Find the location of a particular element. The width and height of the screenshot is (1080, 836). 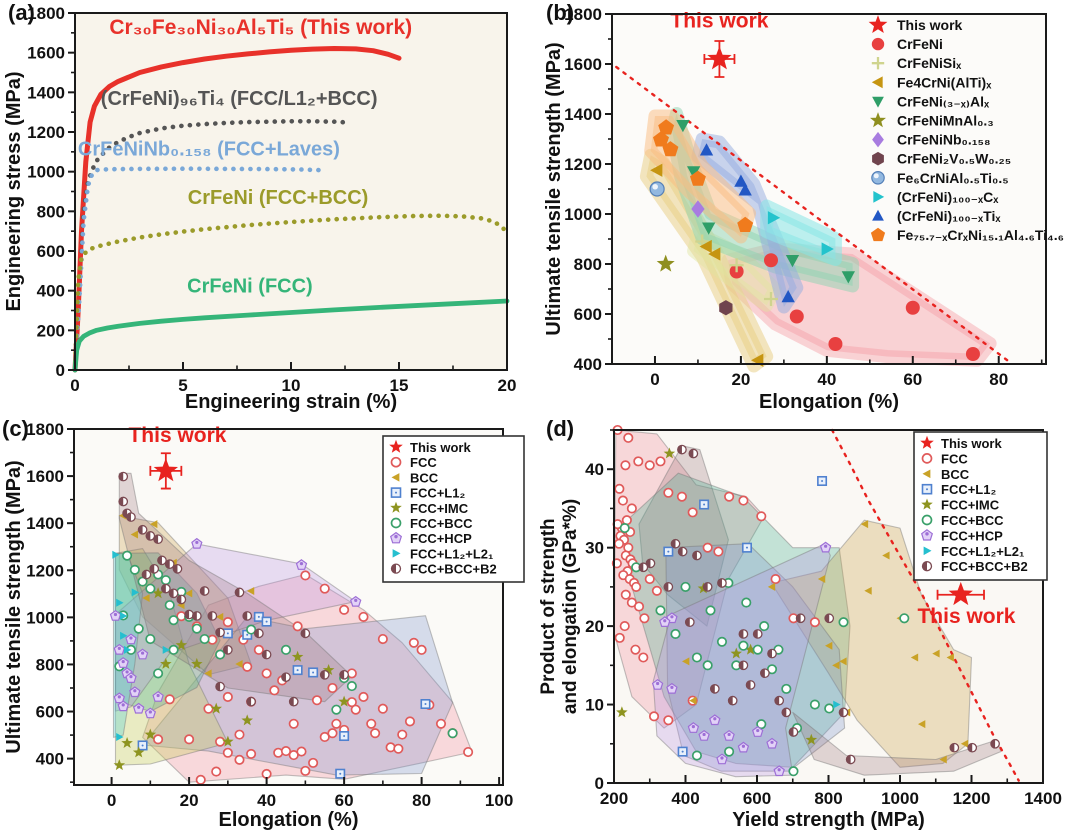

legend-item: BCC is located at coordinates (415, 477).